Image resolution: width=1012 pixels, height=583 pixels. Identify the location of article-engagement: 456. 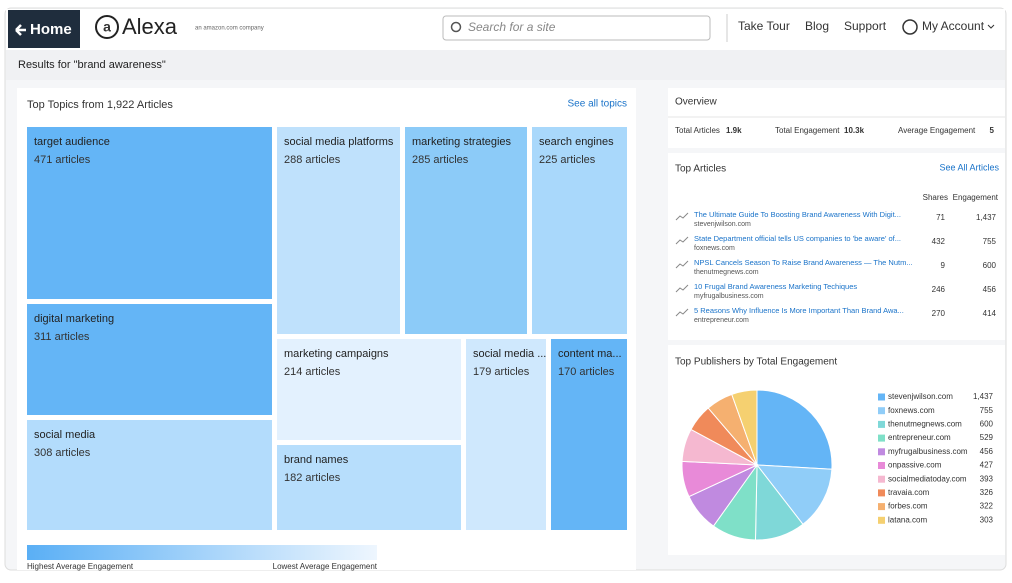
(990, 289).